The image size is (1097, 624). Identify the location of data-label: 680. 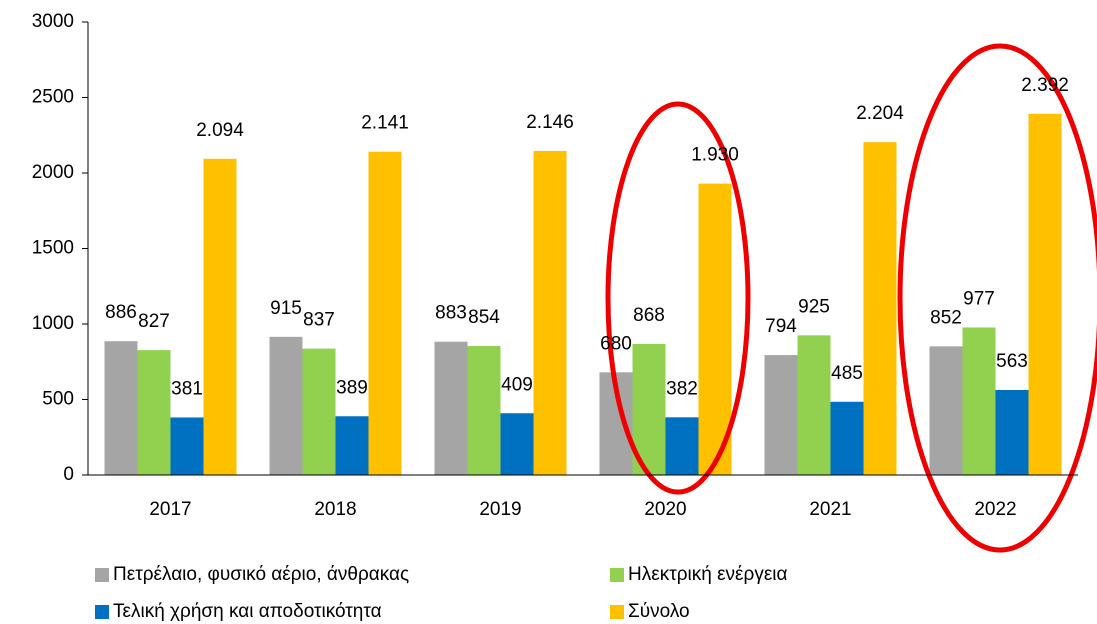
(616, 343).